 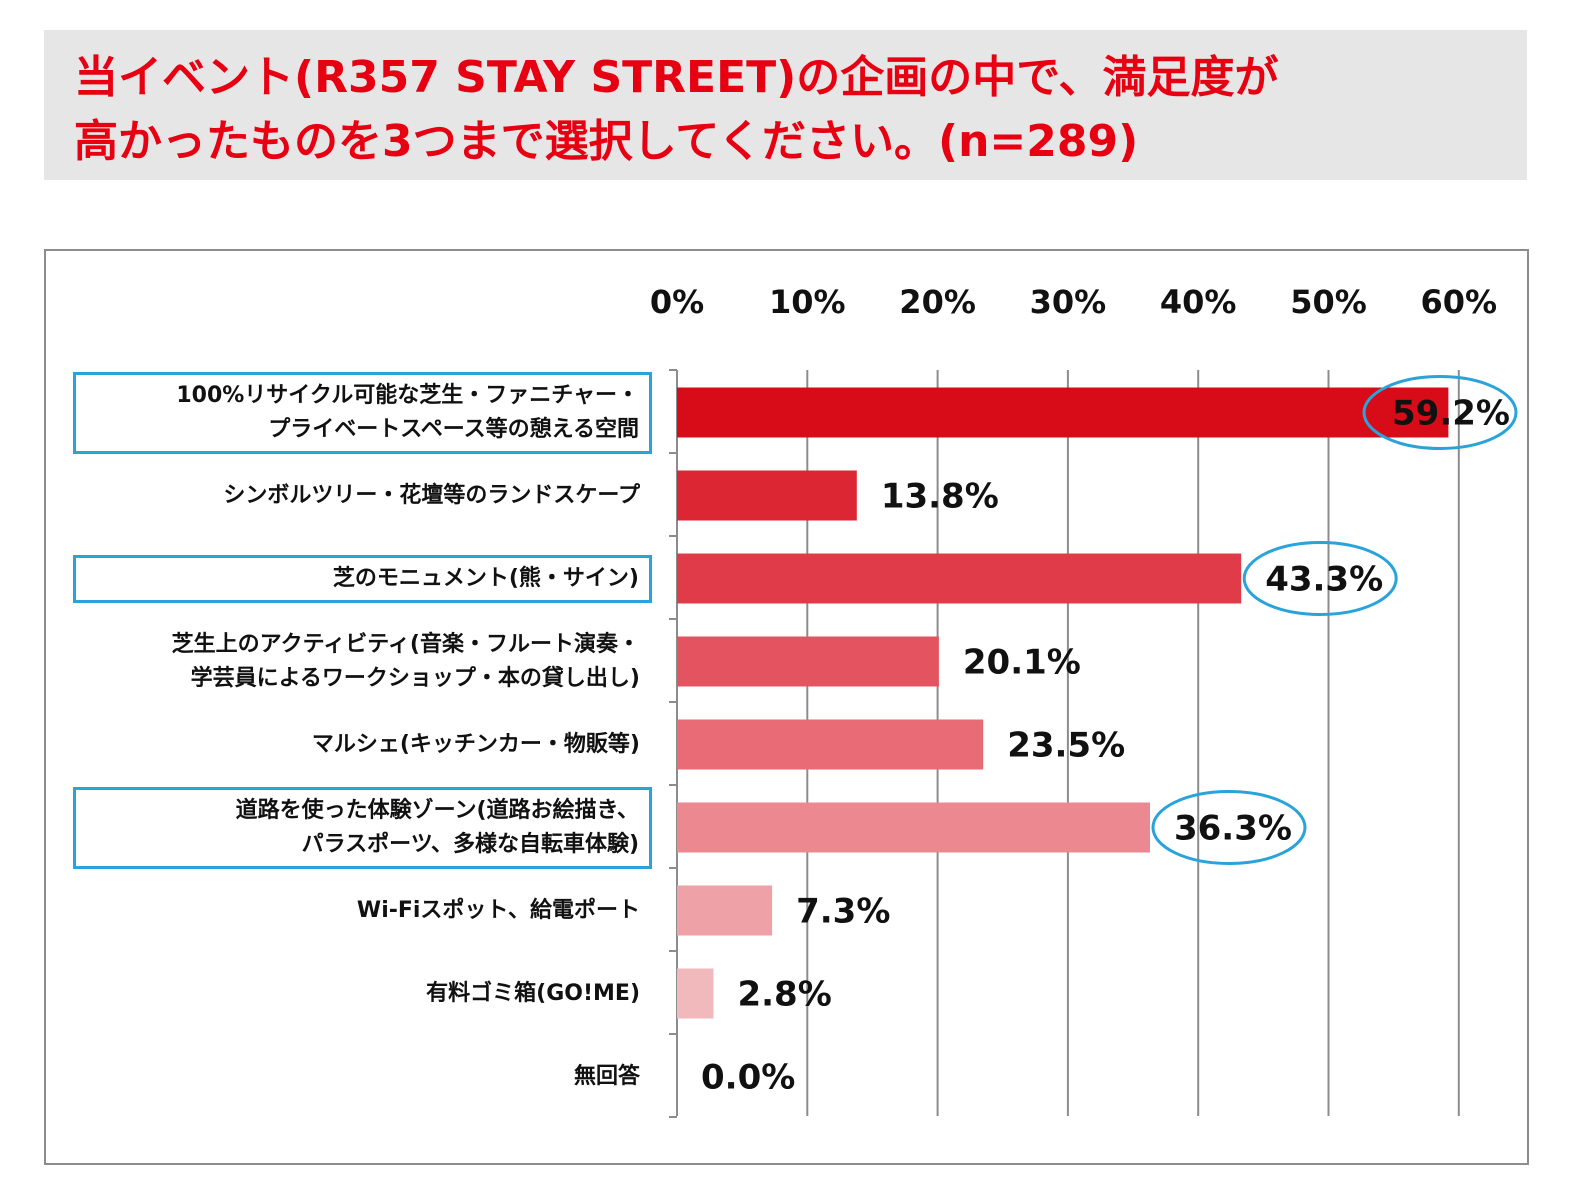 I want to click on data-label: 7.3%, so click(x=843, y=912).